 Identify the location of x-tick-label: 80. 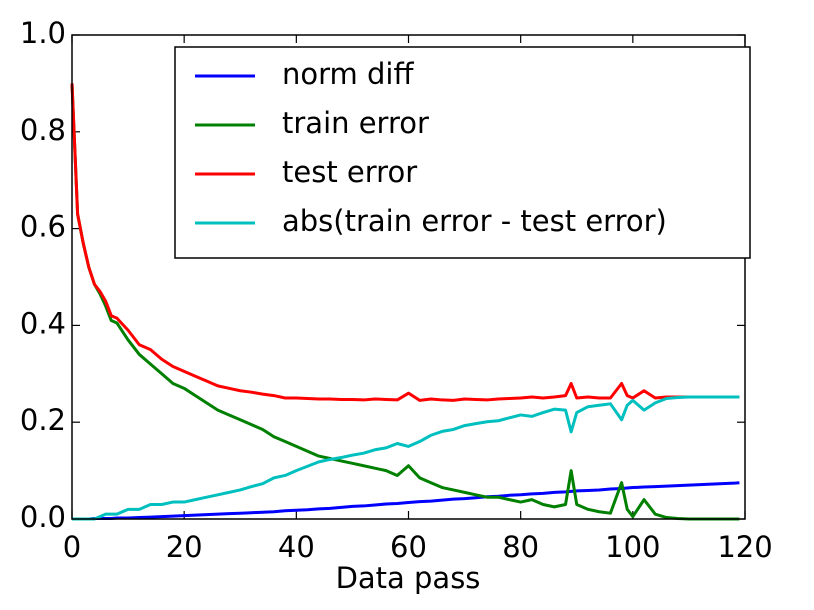
(520, 547).